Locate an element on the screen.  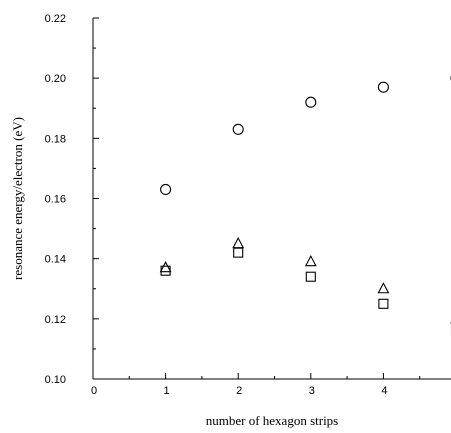
y-axis-label: resonance energy/electron (eV) is located at coordinates (17, 198).